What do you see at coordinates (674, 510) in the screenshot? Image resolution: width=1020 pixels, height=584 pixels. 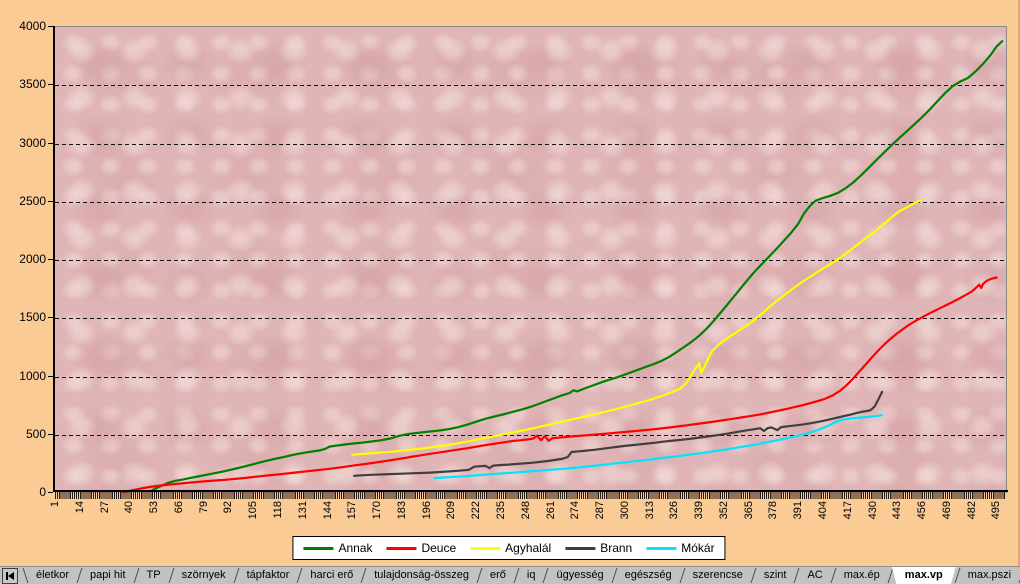 I see `x-axis-label: 326` at bounding box center [674, 510].